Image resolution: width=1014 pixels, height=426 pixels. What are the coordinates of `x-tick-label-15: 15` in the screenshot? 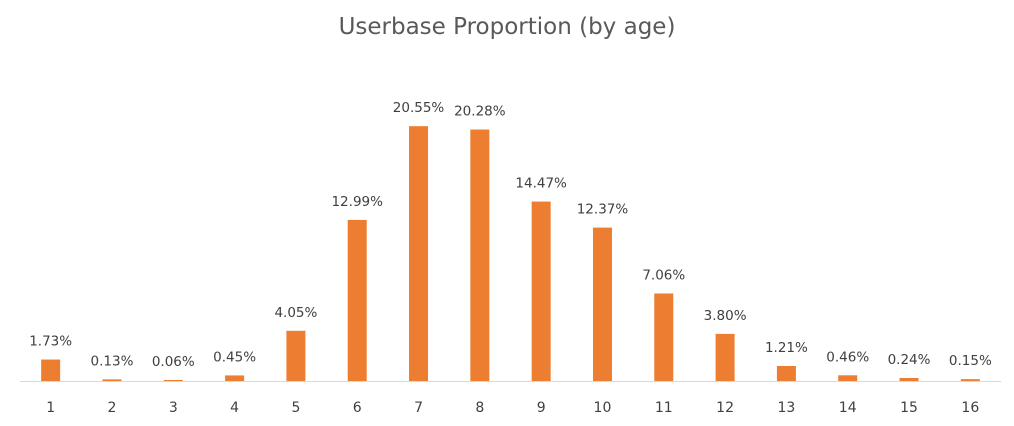 It's located at (909, 408).